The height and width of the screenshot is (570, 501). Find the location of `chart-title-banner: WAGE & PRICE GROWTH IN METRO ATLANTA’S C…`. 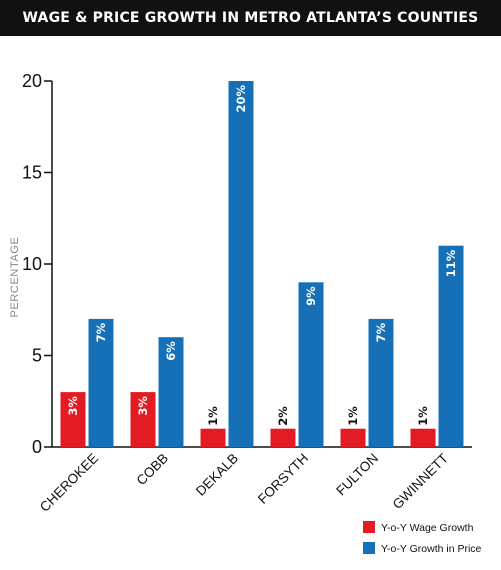

chart-title-banner: WAGE & PRICE GROWTH IN METRO ATLANTA’S C… is located at coordinates (250, 18).